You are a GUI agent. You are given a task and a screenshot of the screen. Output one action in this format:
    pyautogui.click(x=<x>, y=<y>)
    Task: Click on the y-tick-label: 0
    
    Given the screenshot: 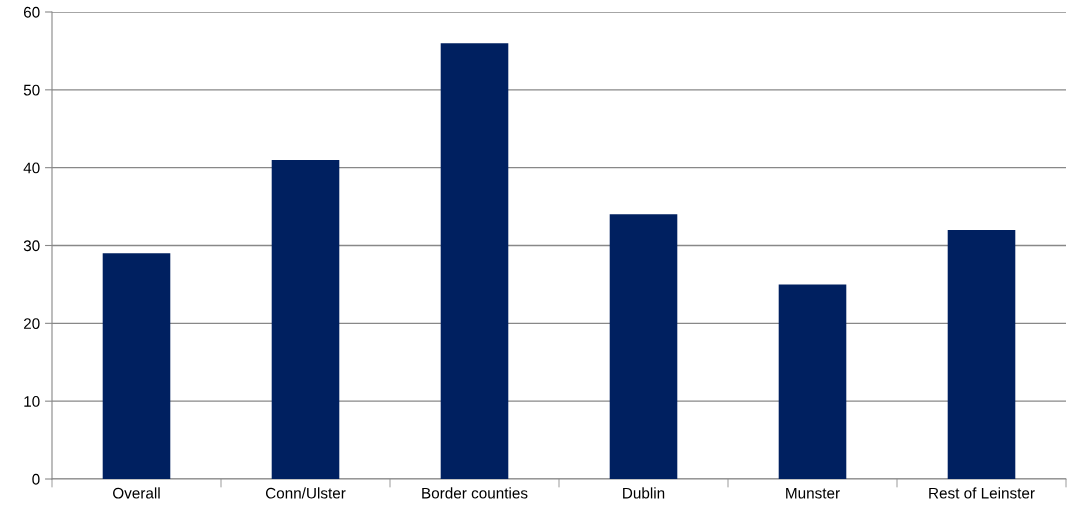 What is the action you would take?
    pyautogui.click(x=36, y=479)
    